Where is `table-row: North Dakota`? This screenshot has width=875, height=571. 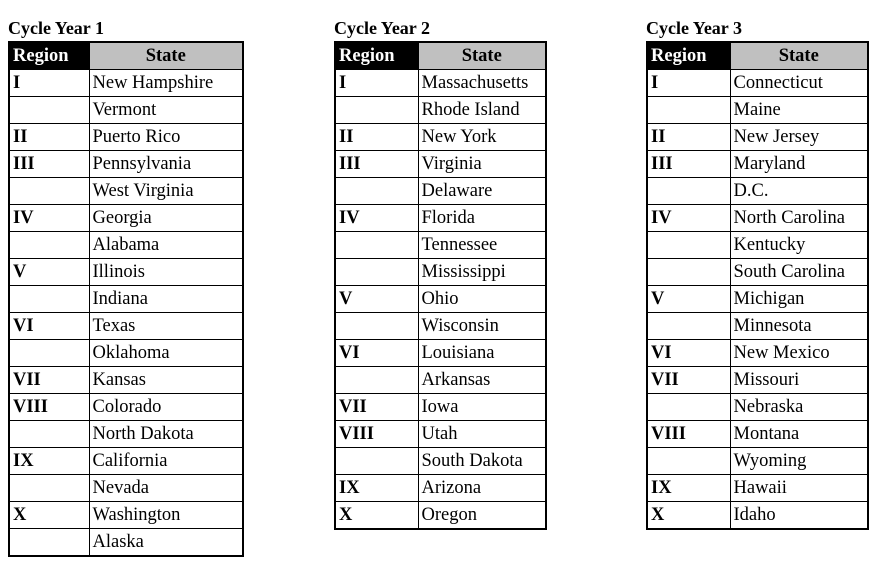
table-row: North Dakota is located at coordinates (126, 434).